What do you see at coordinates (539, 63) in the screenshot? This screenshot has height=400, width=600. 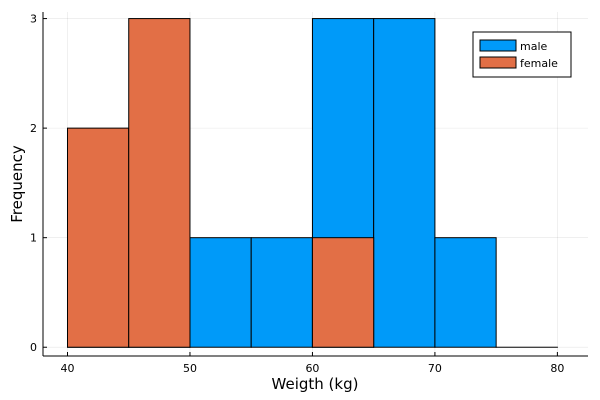 I see `legend-label-female: female` at bounding box center [539, 63].